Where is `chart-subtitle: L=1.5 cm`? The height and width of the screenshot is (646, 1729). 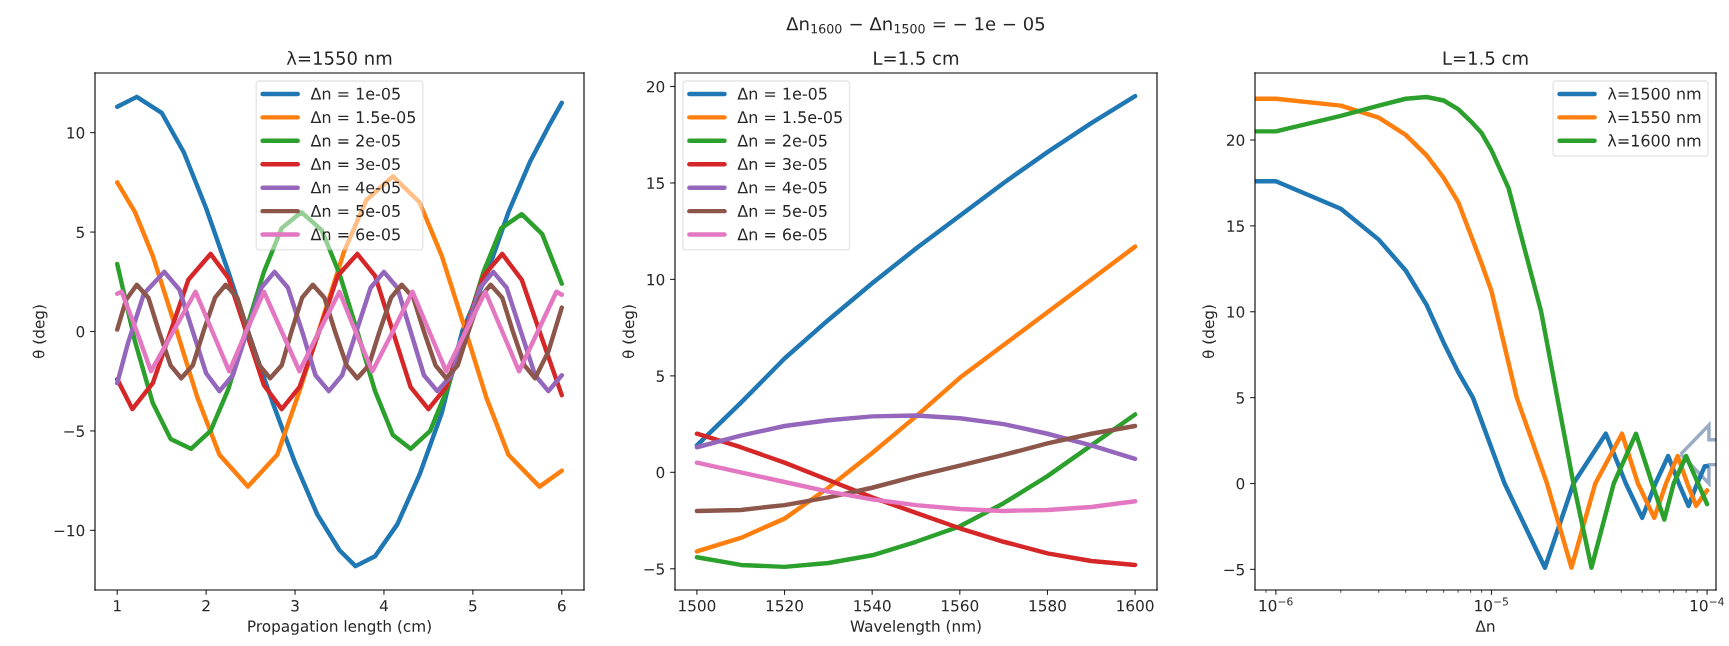
chart-subtitle: L=1.5 cm is located at coordinates (916, 58).